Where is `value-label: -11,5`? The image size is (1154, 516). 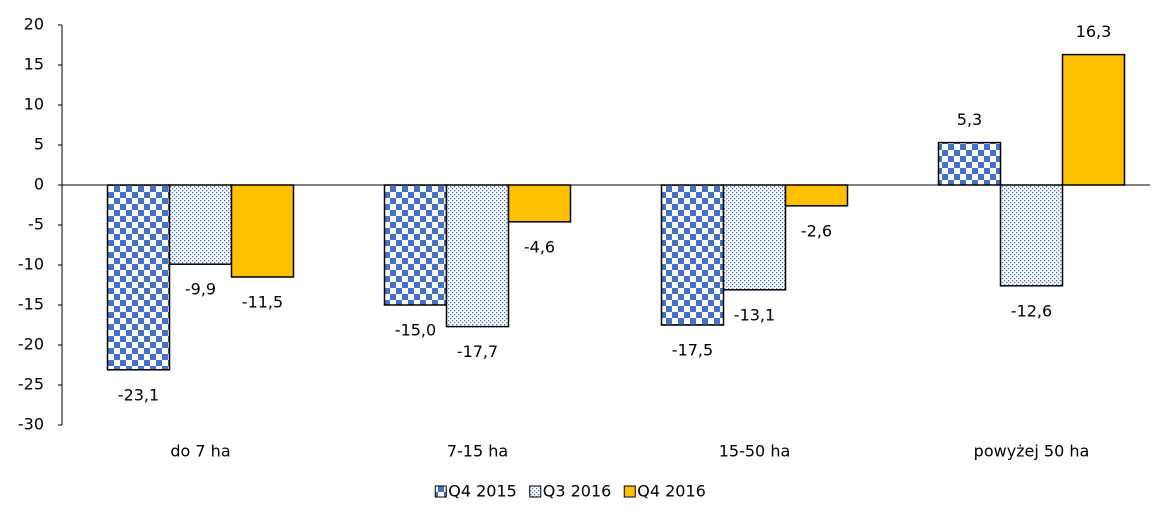 value-label: -11,5 is located at coordinates (262, 302).